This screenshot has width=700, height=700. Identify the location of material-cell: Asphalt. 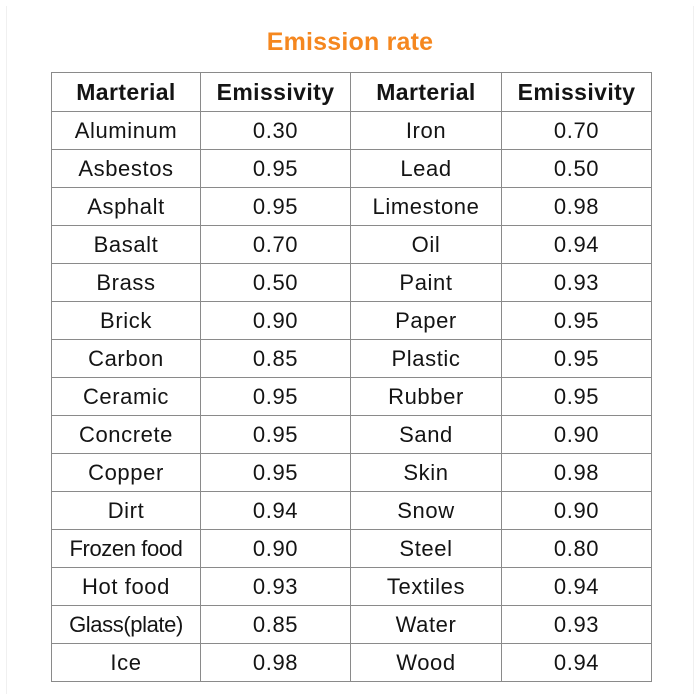
(126, 206).